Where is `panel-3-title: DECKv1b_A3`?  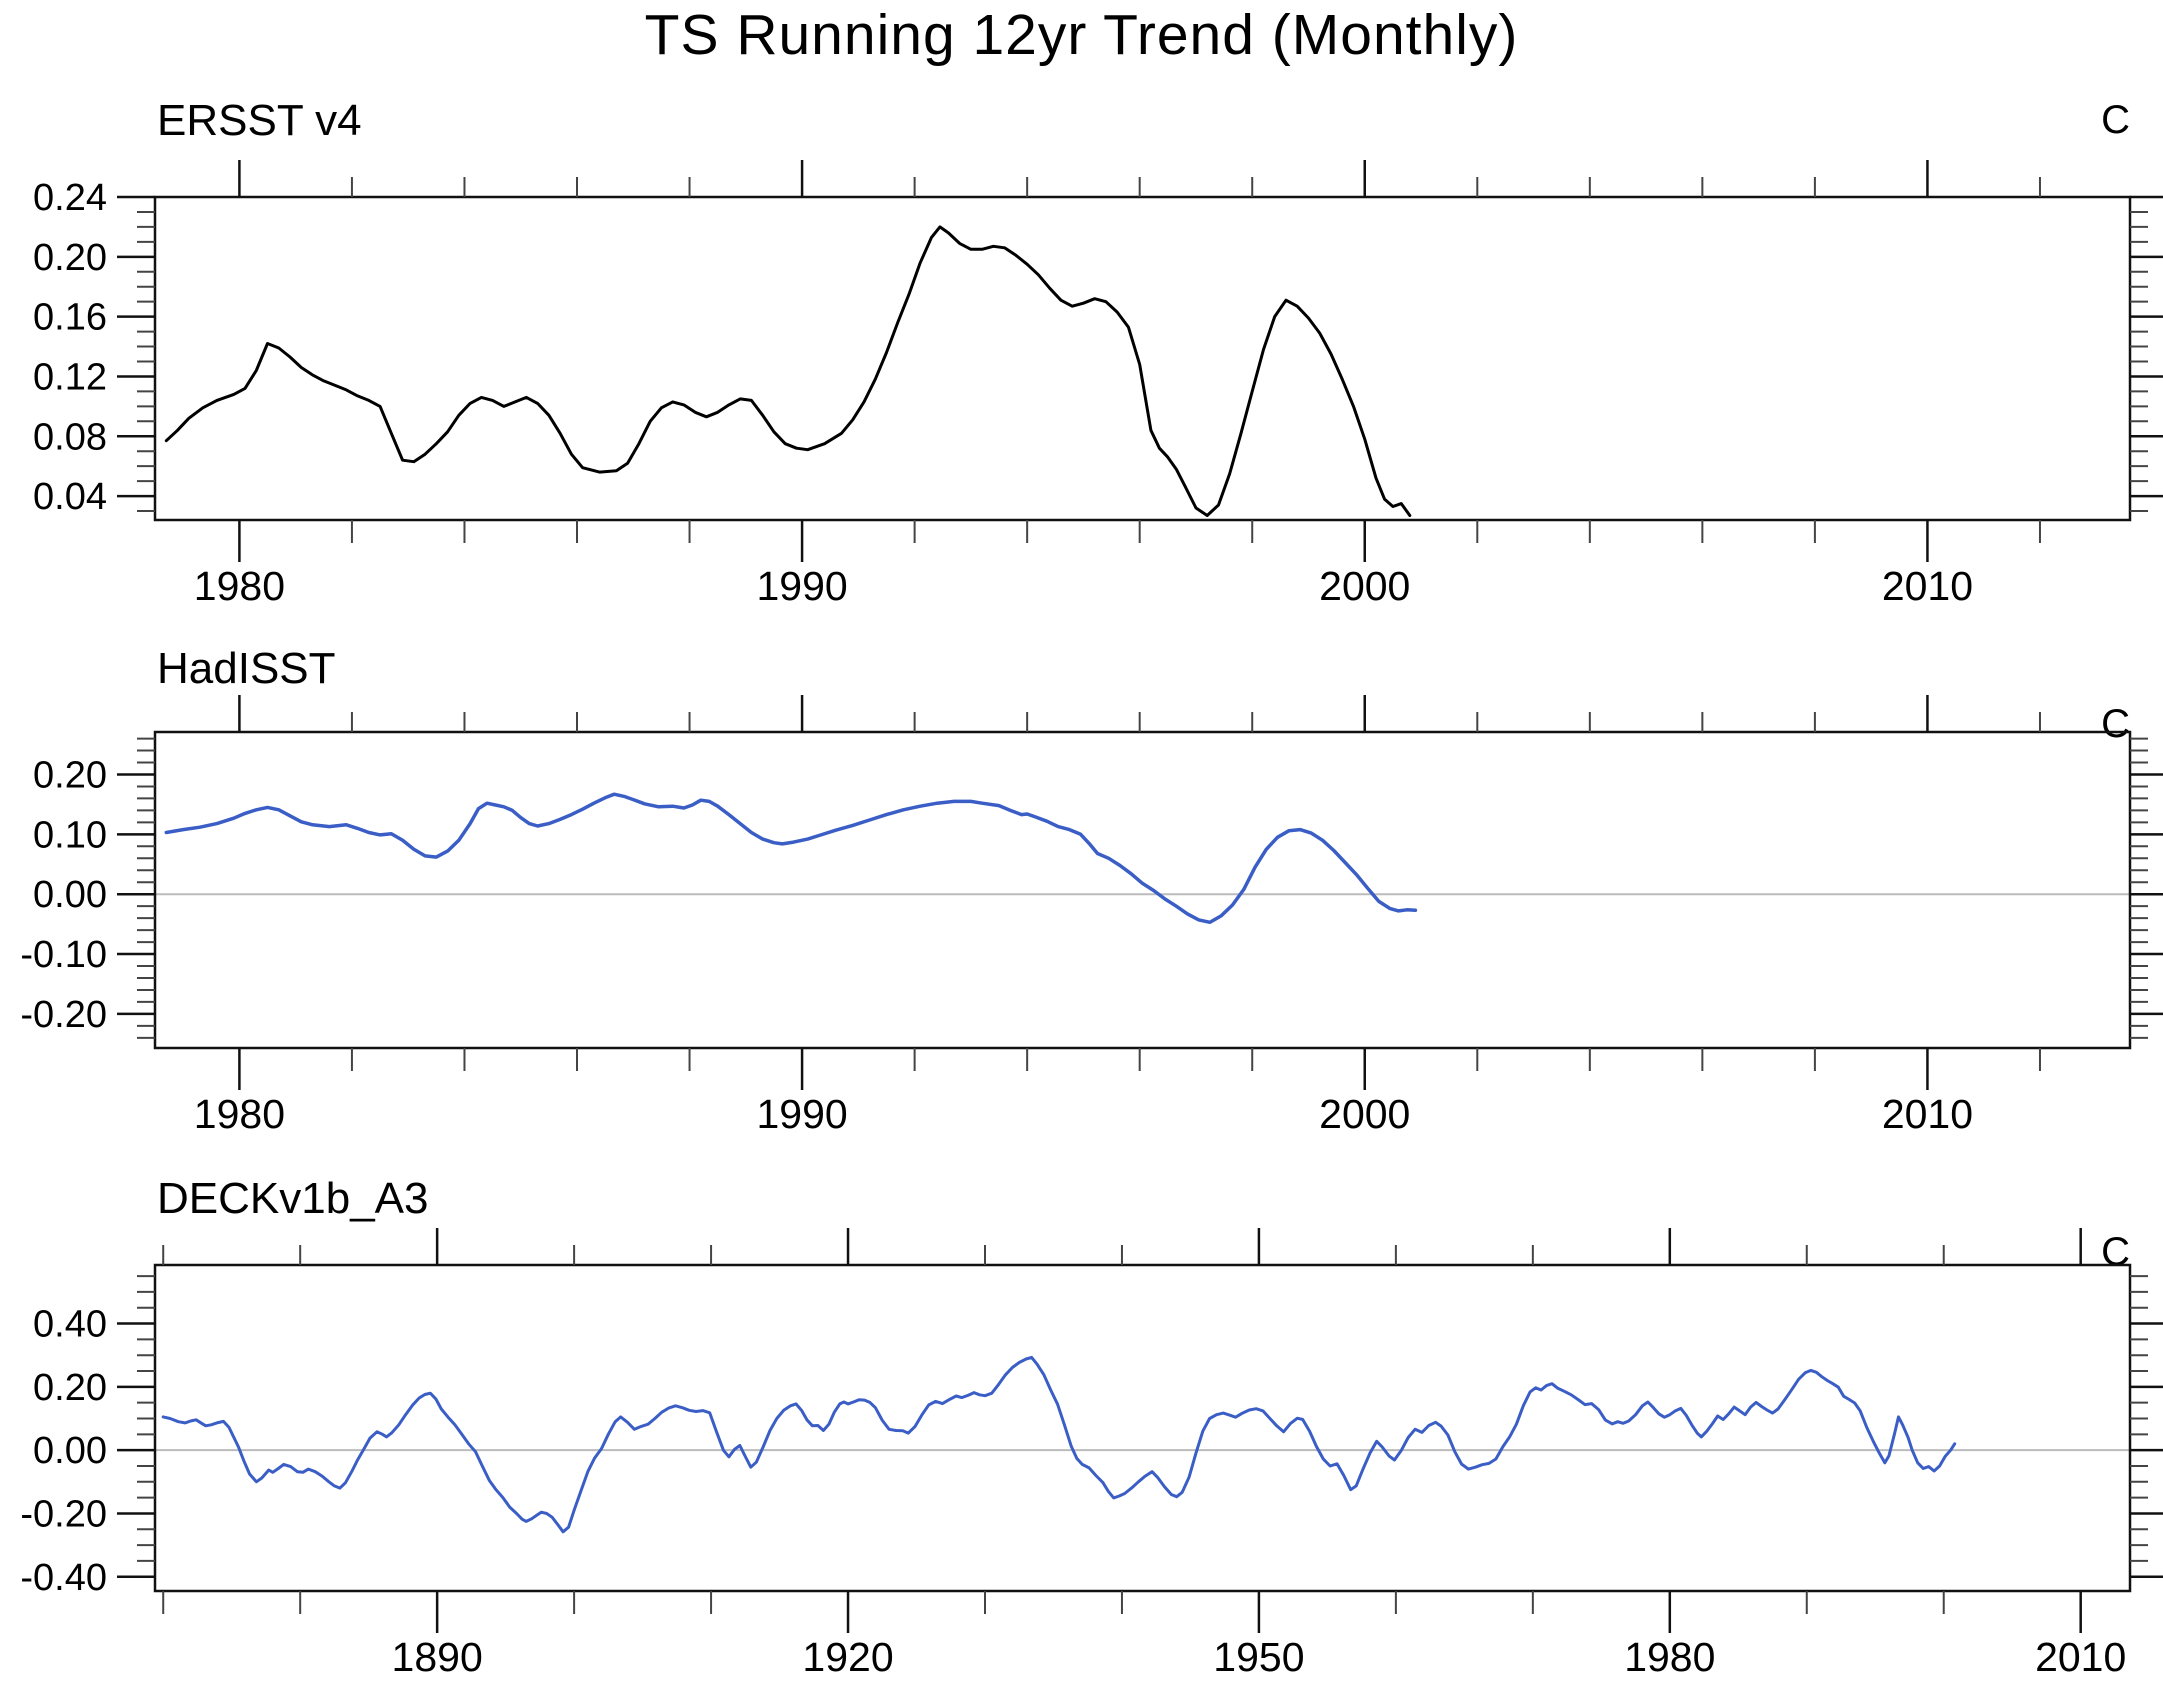 panel-3-title: DECKv1b_A3 is located at coordinates (293, 1198).